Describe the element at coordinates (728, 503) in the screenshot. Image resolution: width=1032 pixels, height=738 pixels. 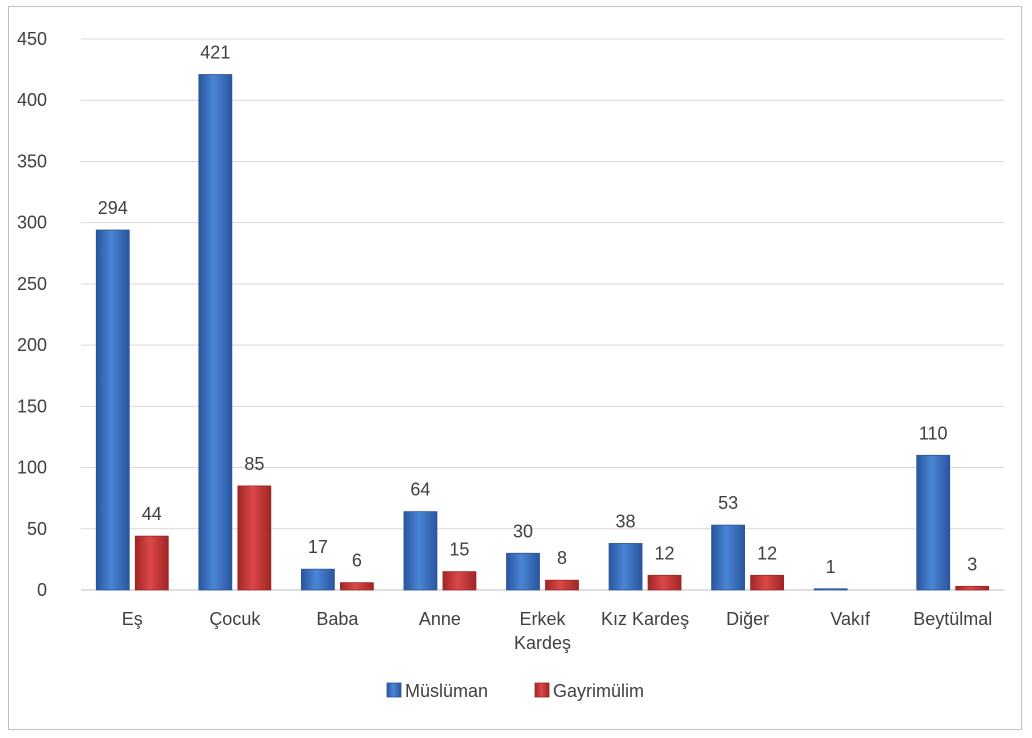
I see `data-label: 53` at that location.